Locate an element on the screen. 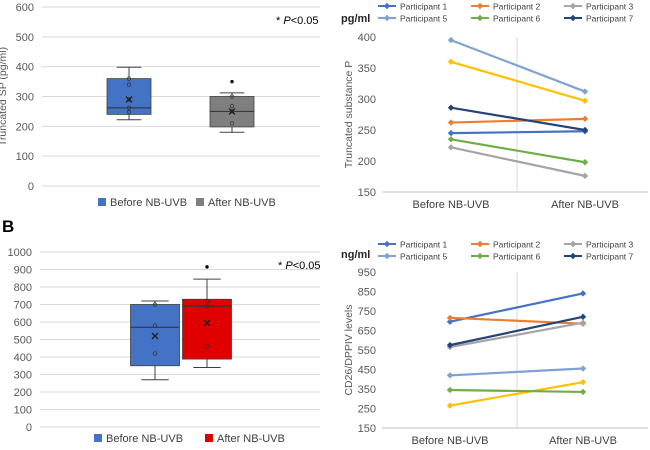  y-tick-label: 1000 is located at coordinates (20, 253).